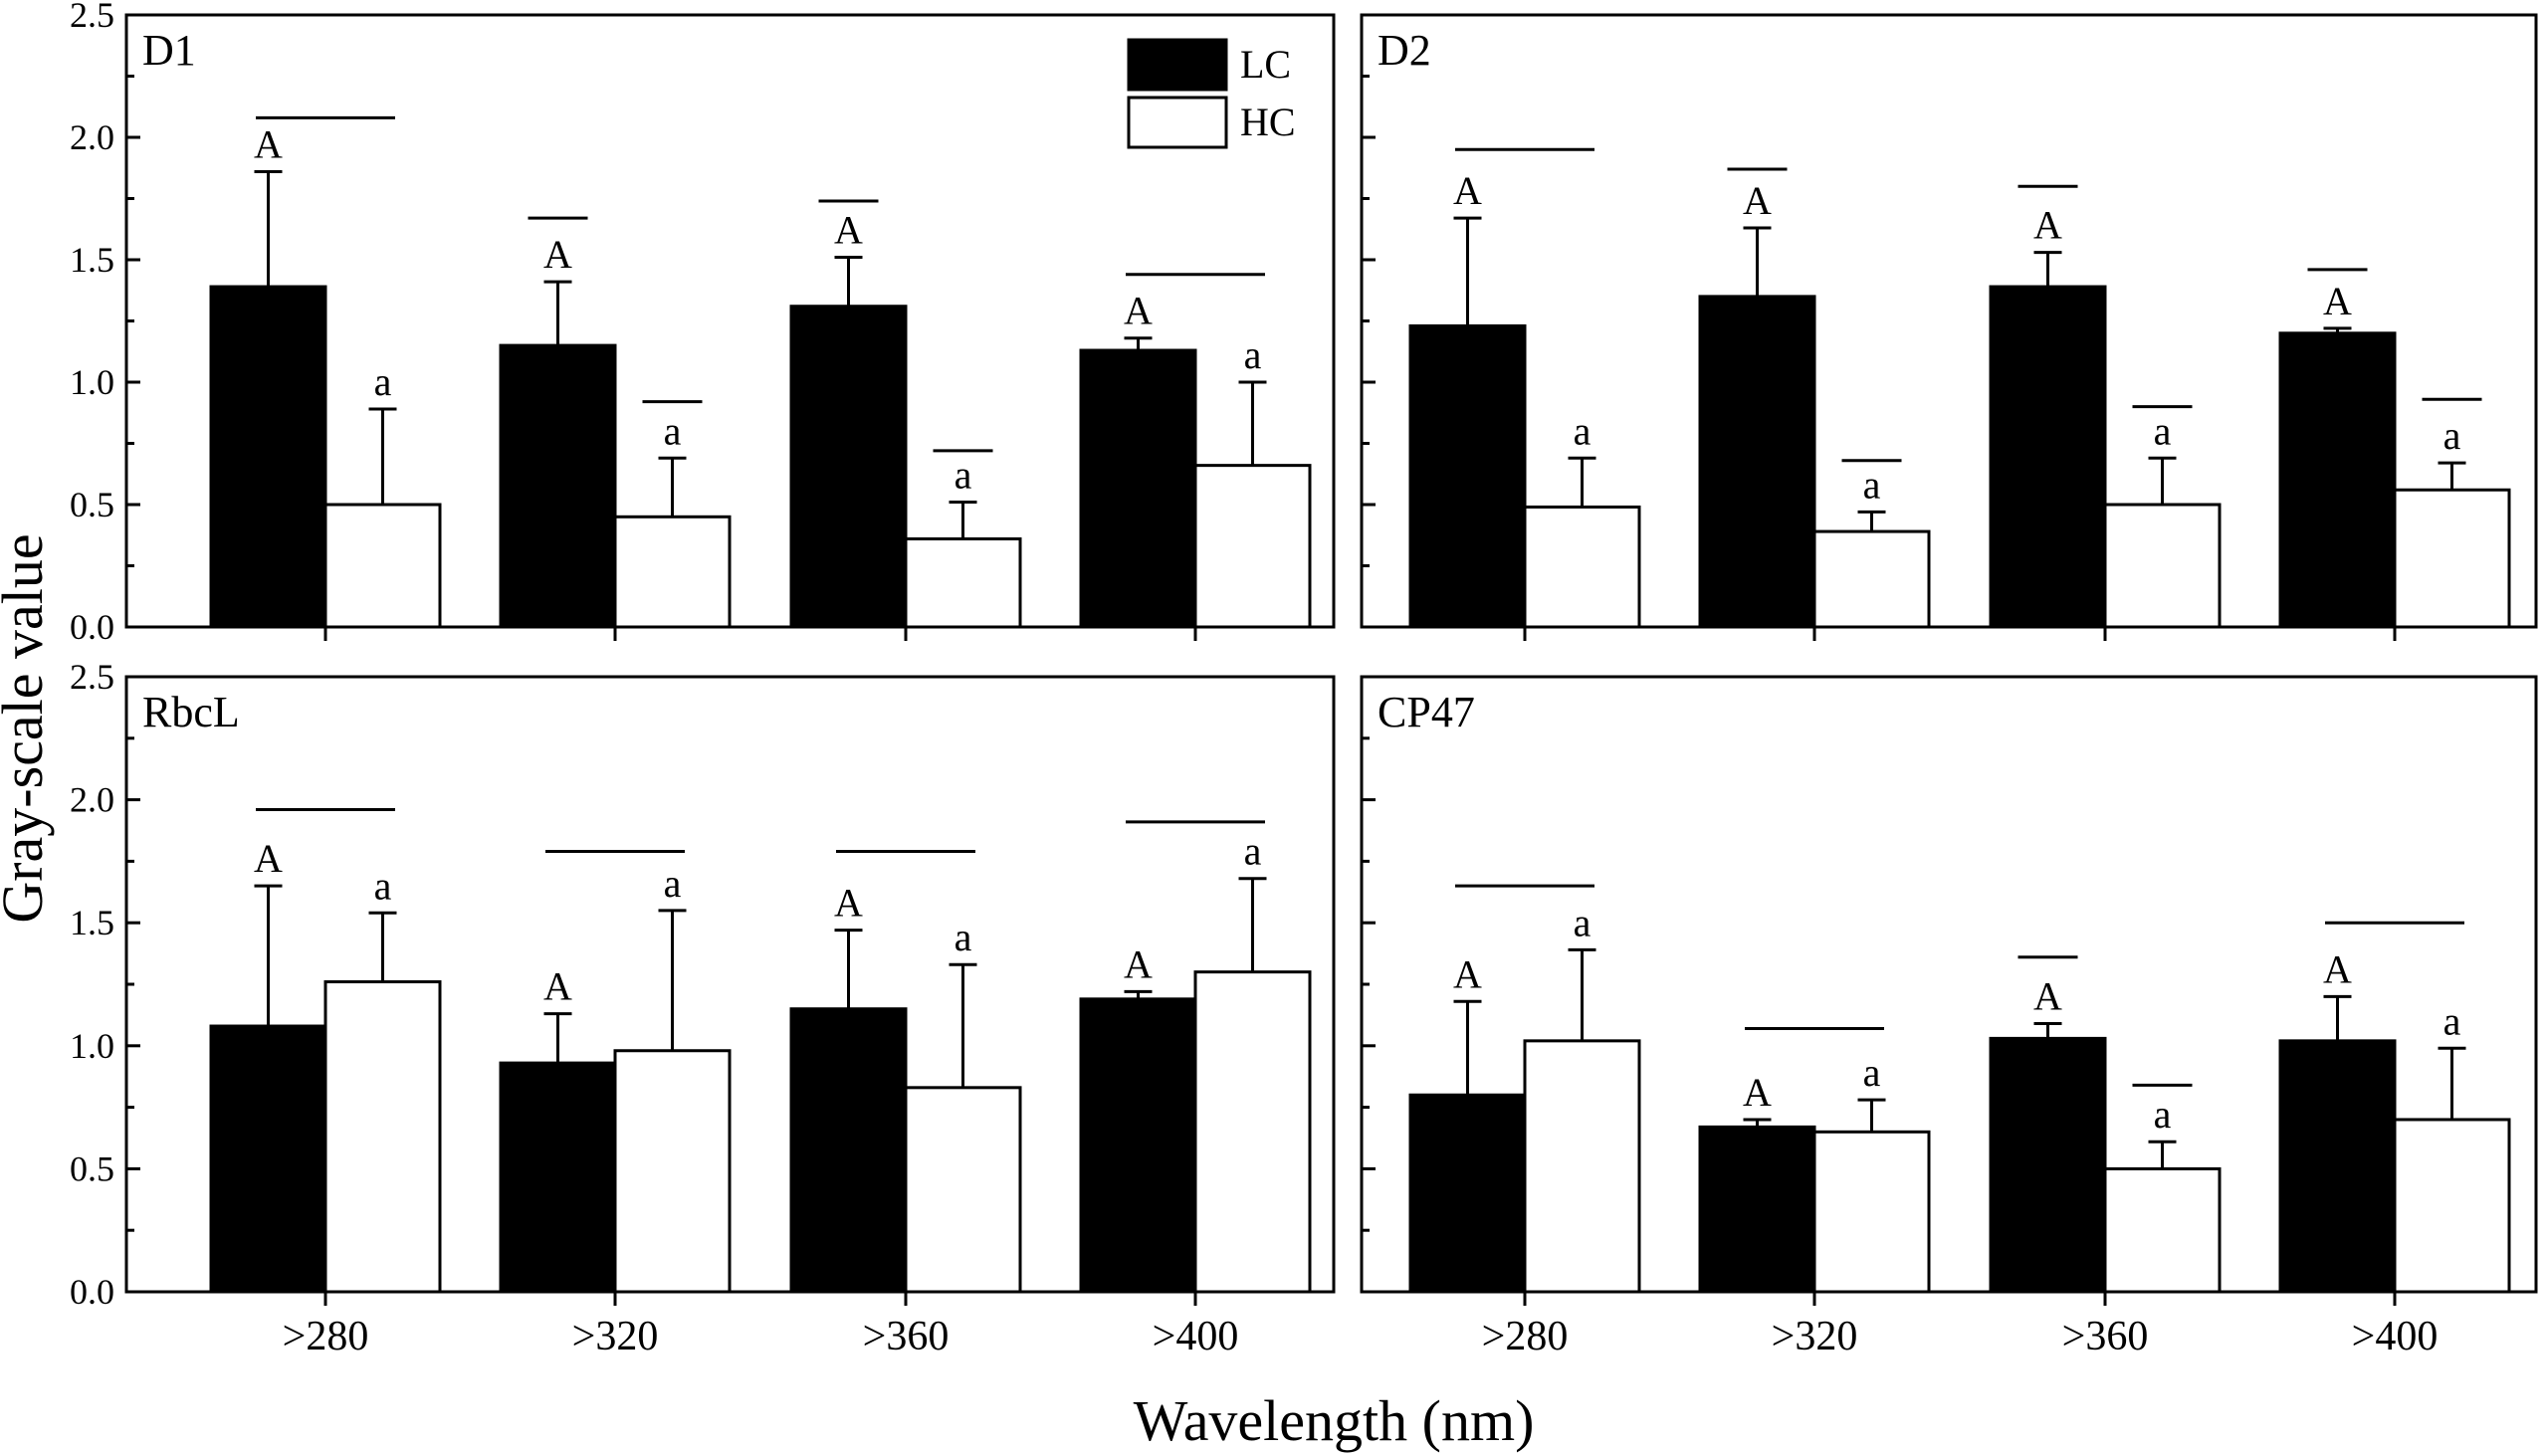 The width and height of the screenshot is (2547, 1456). What do you see at coordinates (191, 712) in the screenshot?
I see `panel-label-rbcl: RbcL` at bounding box center [191, 712].